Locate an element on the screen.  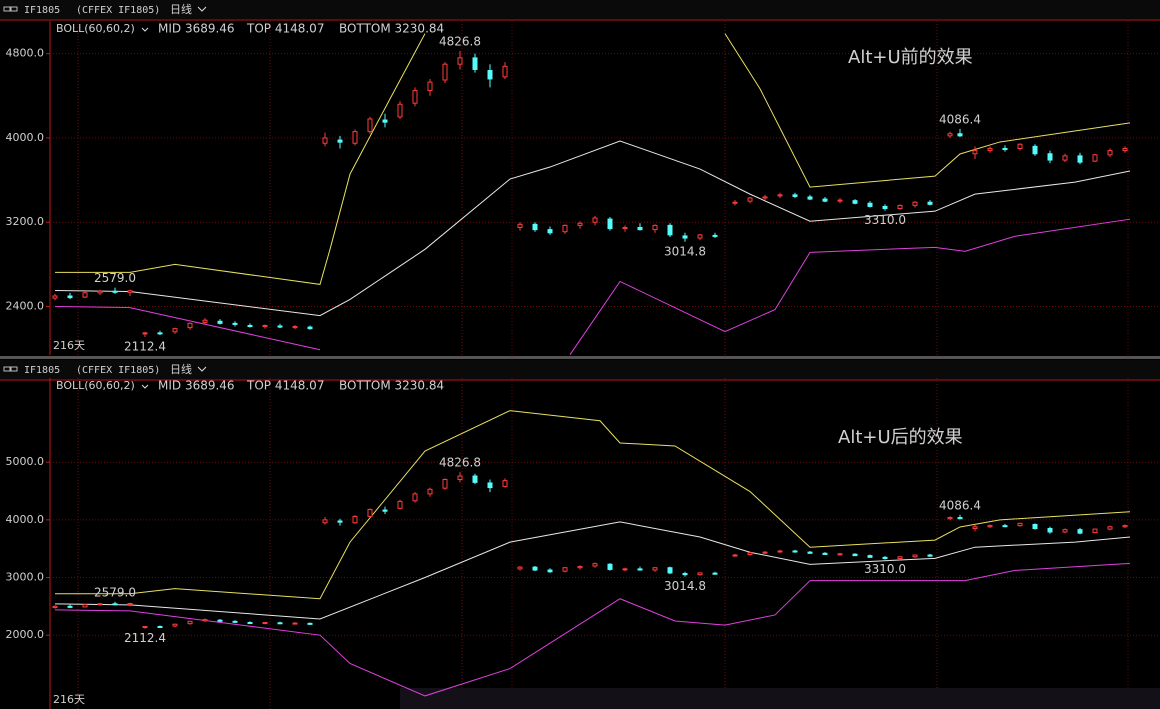
extreme-label: 3014.8 is located at coordinates (685, 586).